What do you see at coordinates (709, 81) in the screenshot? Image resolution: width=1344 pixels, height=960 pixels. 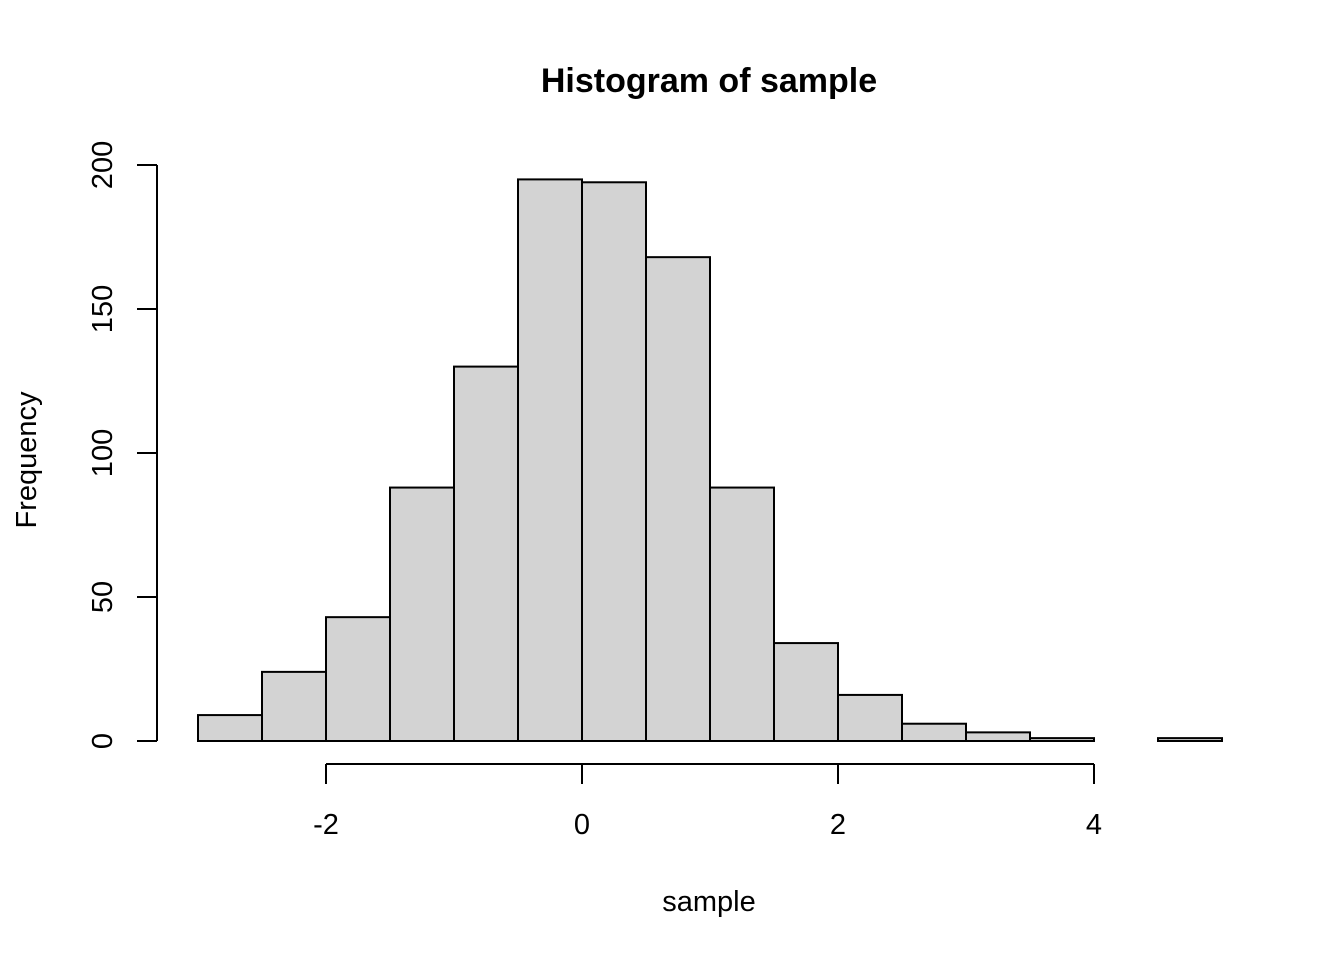 I see `chart-title: Histogram of sample` at bounding box center [709, 81].